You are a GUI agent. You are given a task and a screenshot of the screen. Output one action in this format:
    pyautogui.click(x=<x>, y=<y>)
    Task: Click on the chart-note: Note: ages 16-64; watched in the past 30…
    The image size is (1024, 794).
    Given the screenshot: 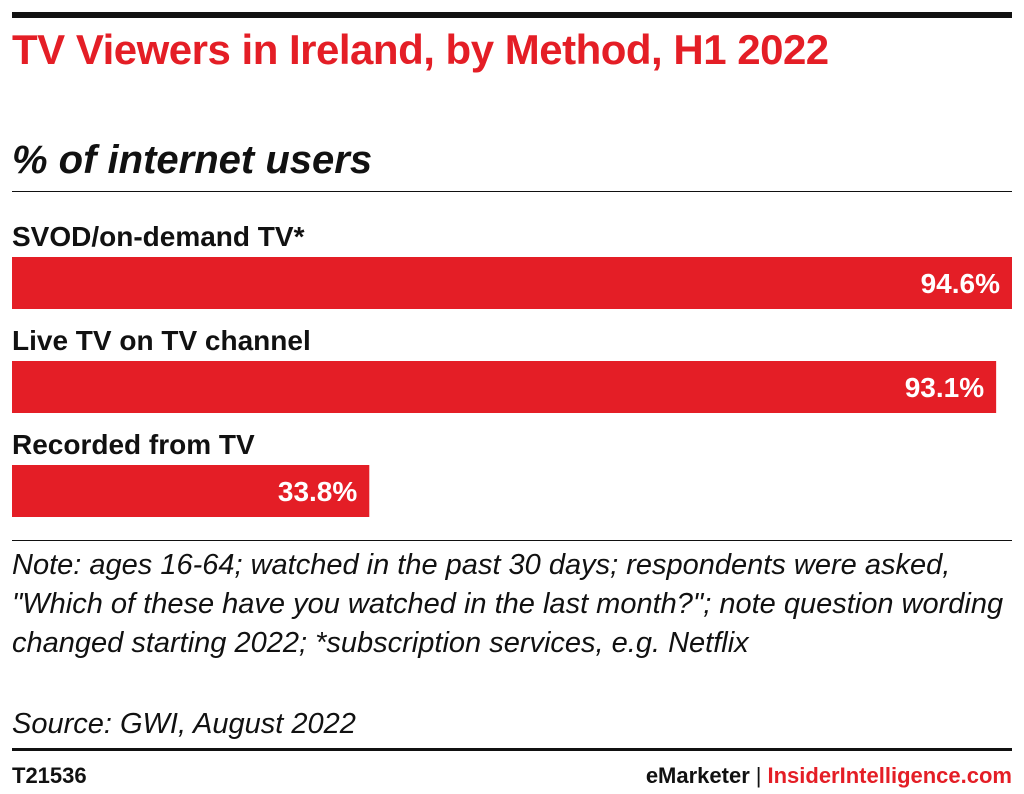 What is the action you would take?
    pyautogui.click(x=512, y=604)
    